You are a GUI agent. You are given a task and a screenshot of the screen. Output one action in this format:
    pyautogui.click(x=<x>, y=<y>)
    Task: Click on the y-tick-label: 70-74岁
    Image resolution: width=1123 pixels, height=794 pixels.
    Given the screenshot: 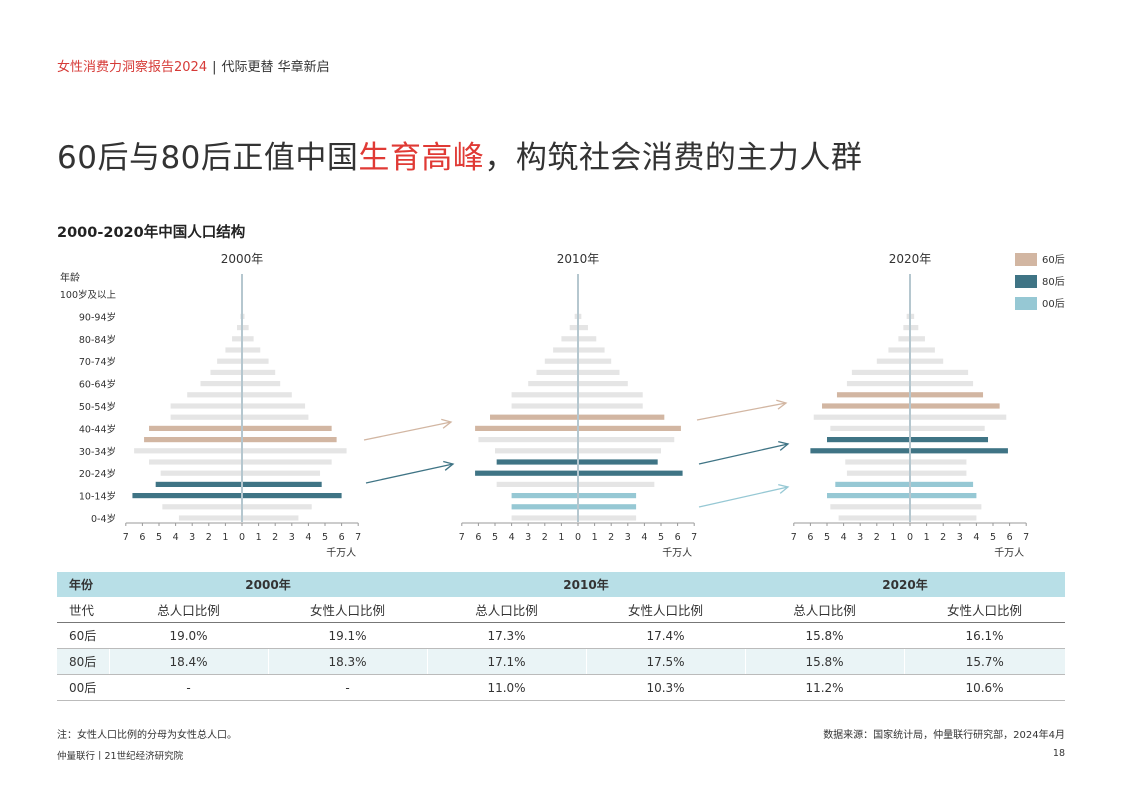 What is the action you would take?
    pyautogui.click(x=97, y=362)
    